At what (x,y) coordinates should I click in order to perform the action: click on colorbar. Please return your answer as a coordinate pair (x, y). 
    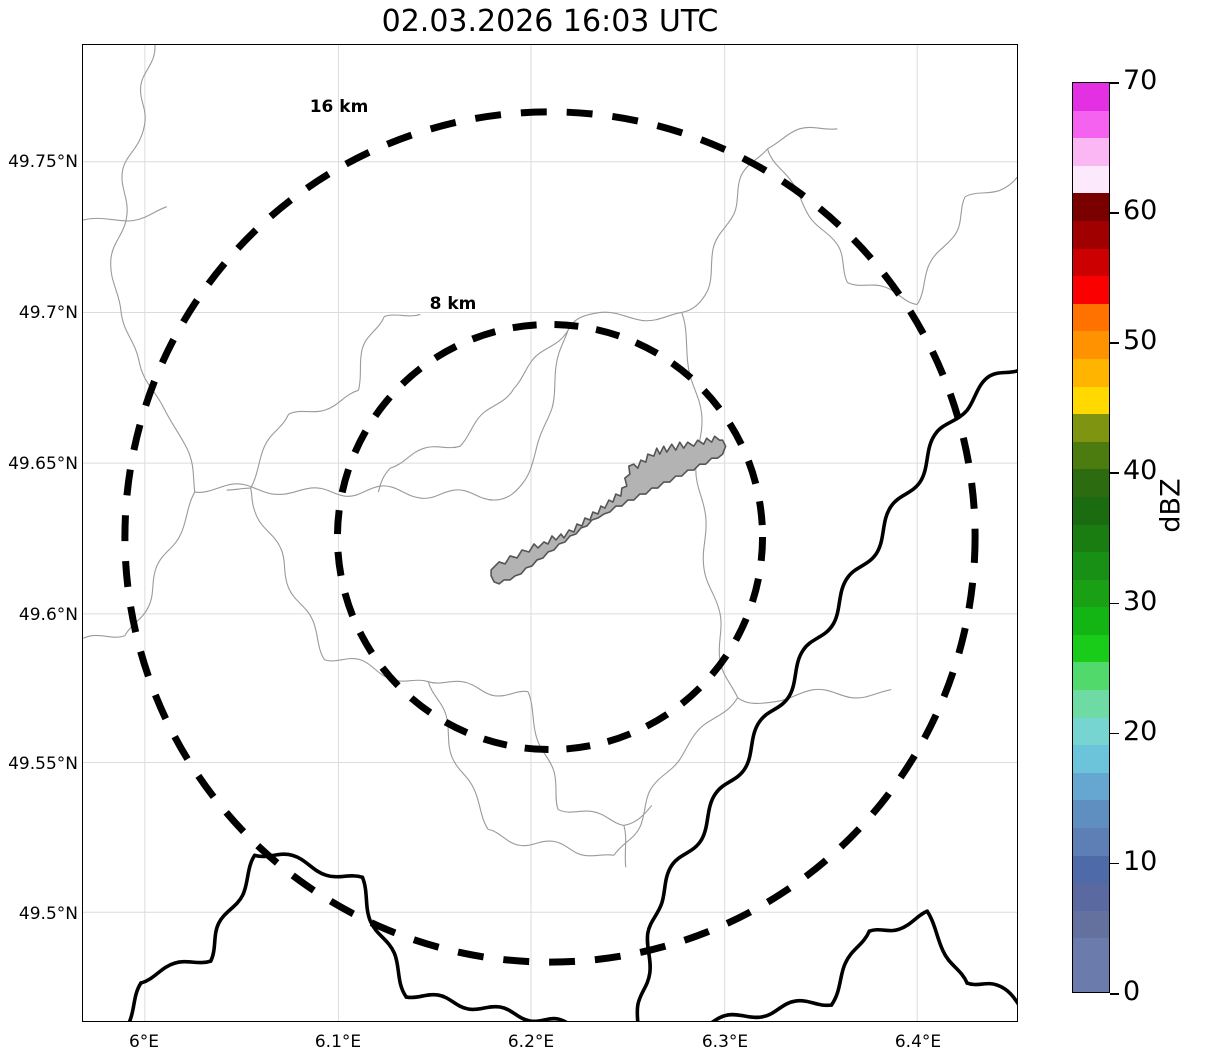
    Looking at the image, I should click on (1091, 537).